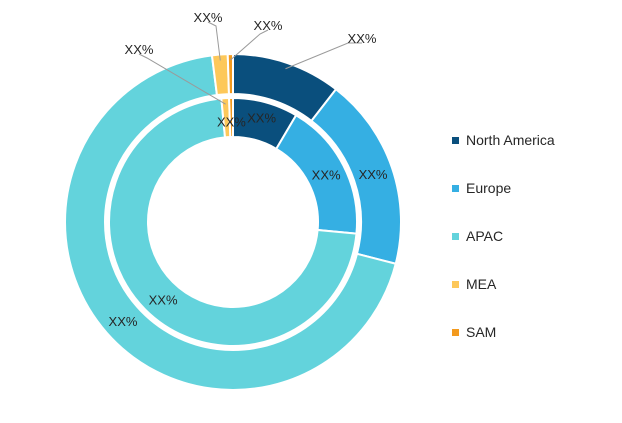 This screenshot has height=423, width=622. Describe the element at coordinates (323, 56) in the screenshot. I see `outer-leader-line-north-america` at that location.